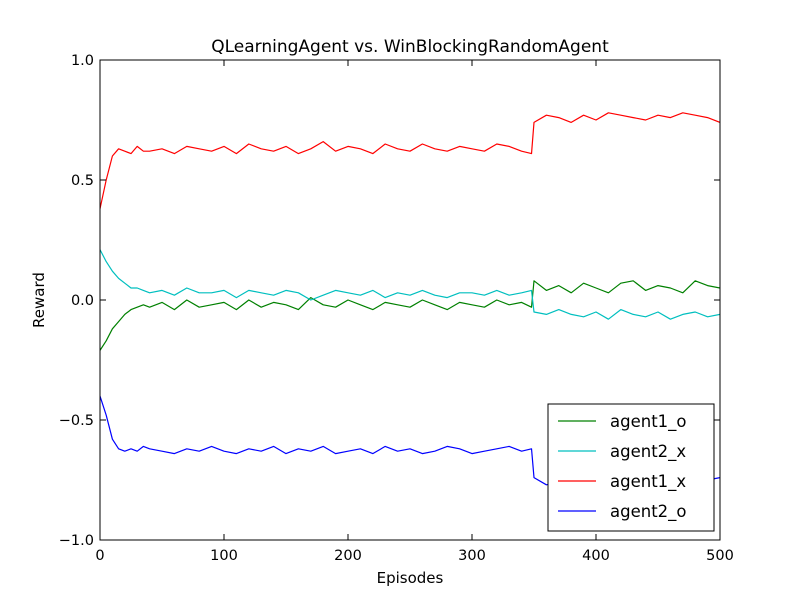 This screenshot has width=800, height=600. I want to click on x-tick-label: 400, so click(596, 556).